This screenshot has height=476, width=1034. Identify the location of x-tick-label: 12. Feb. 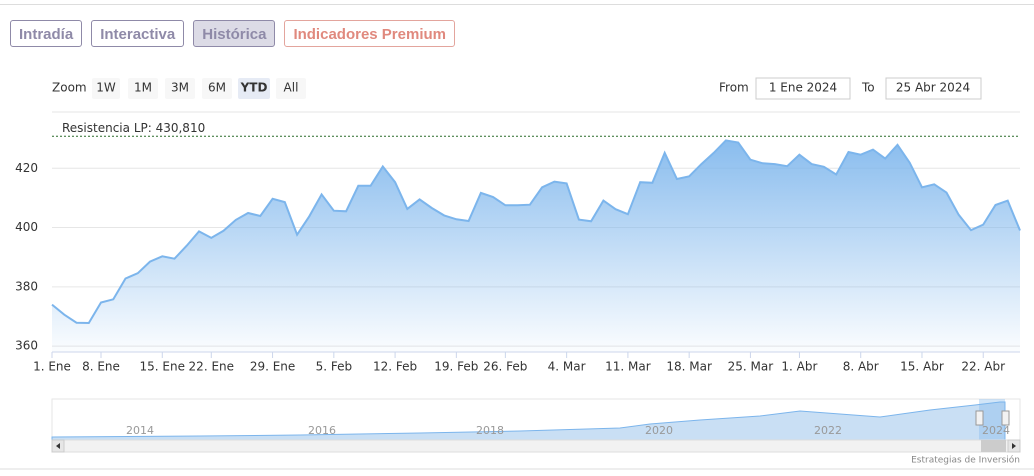
(395, 367).